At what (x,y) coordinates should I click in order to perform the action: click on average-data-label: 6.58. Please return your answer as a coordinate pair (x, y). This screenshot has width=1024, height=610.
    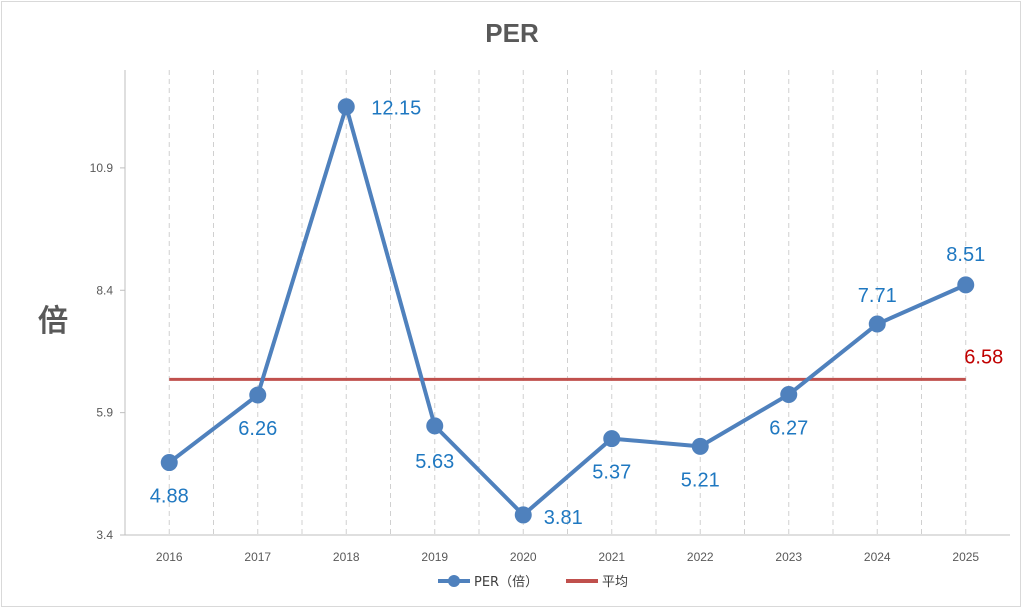
    Looking at the image, I should click on (983, 357).